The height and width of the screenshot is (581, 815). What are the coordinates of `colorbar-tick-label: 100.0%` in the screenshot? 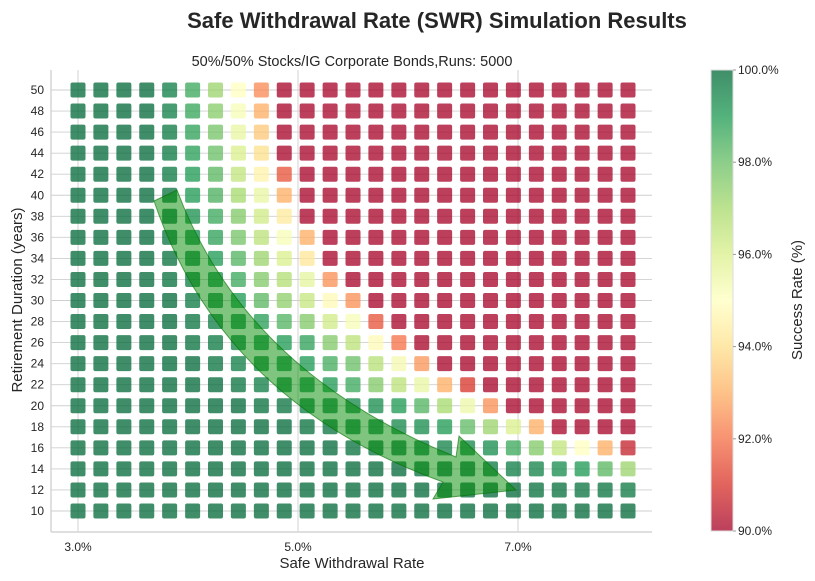 It's located at (758, 70).